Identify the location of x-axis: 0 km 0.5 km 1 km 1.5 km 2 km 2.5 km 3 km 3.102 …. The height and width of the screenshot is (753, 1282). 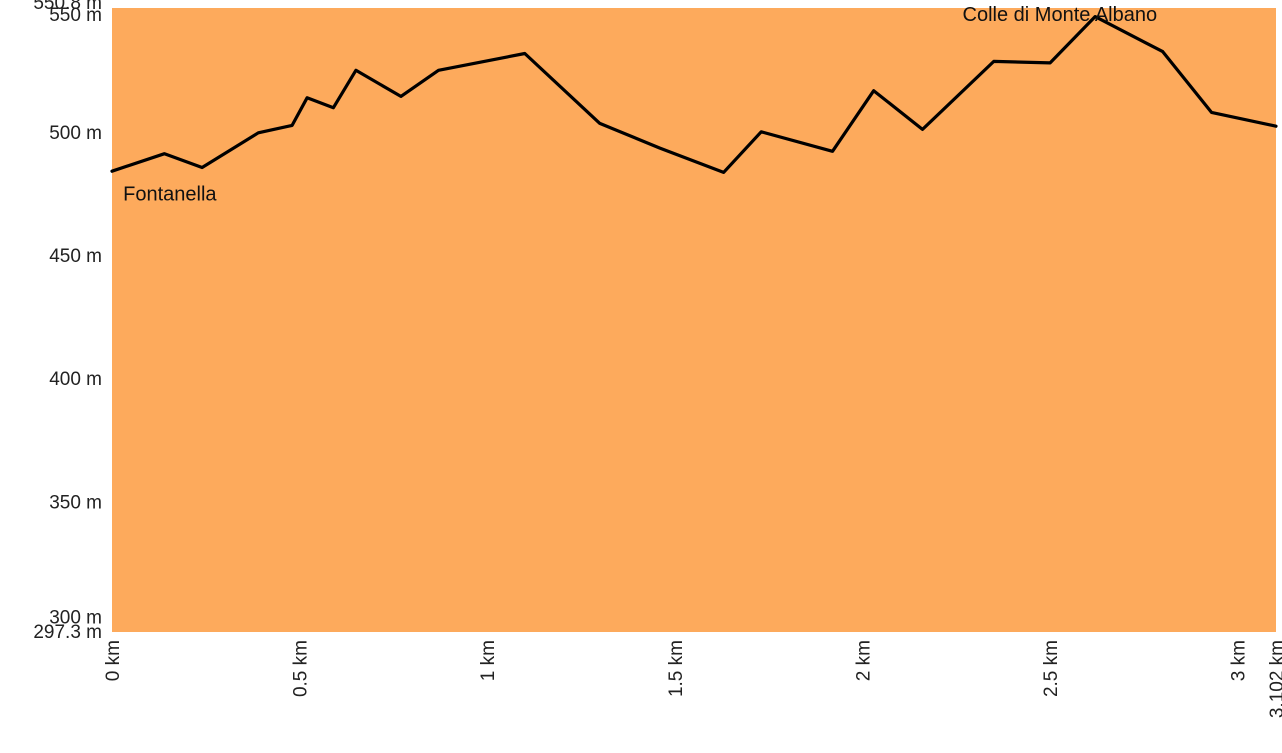
(692, 679).